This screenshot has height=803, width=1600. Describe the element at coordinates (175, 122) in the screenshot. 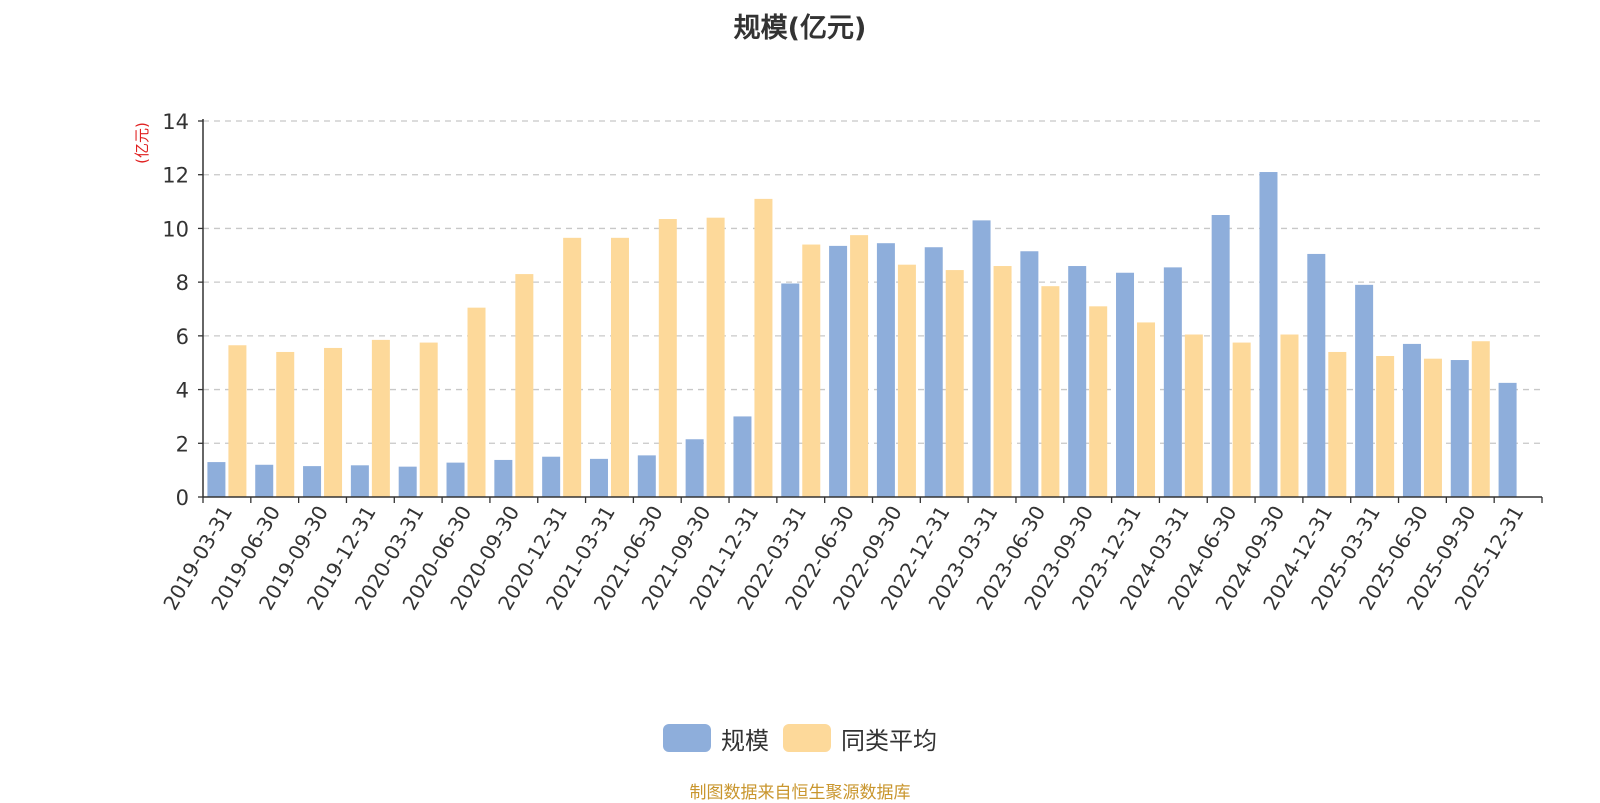

I see `y-tick-label: 14` at that location.